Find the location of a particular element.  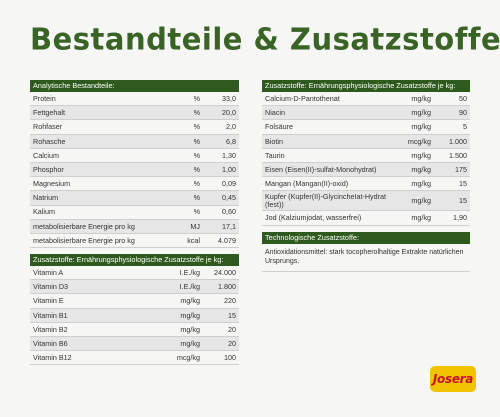

mineral-value: 1,90 is located at coordinates (460, 218).